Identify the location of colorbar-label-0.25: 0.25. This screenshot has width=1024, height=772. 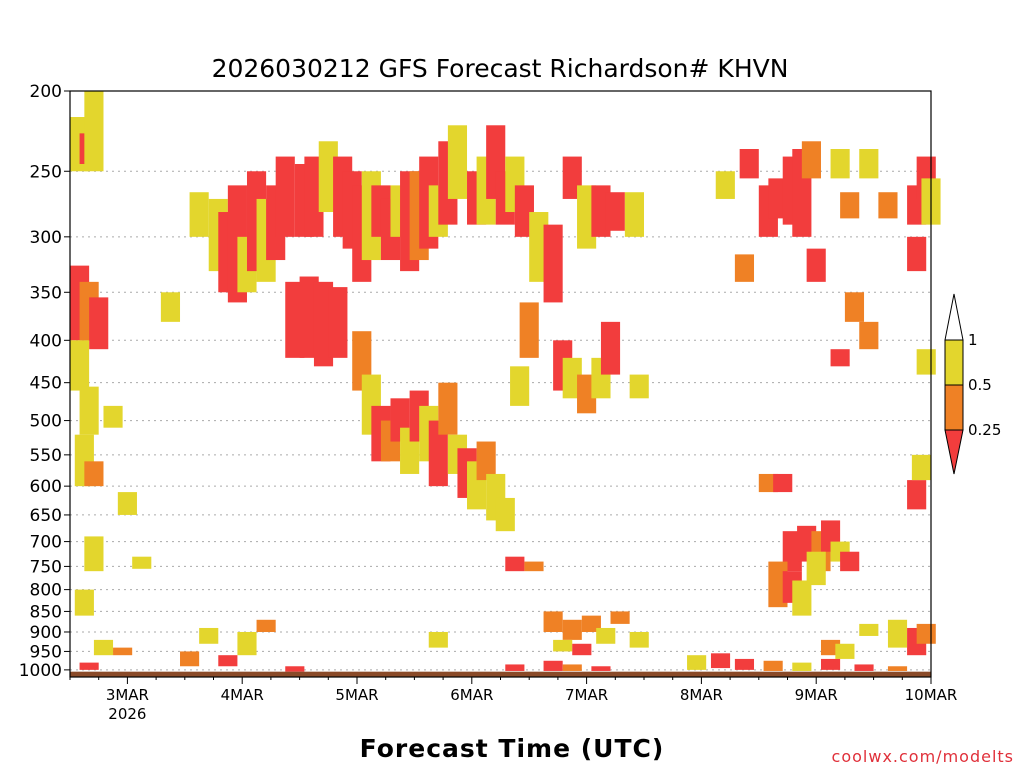
(984, 430).